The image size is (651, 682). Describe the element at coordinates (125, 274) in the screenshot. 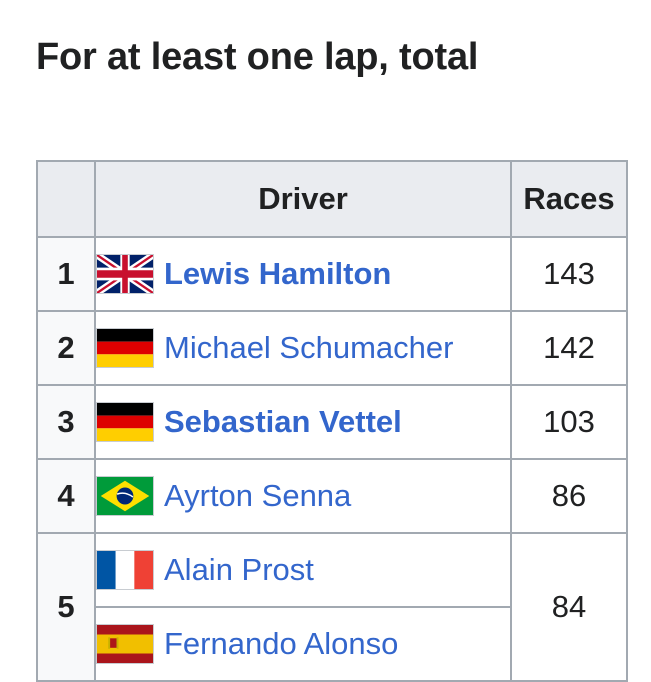

I see `uk-flag-icon` at that location.